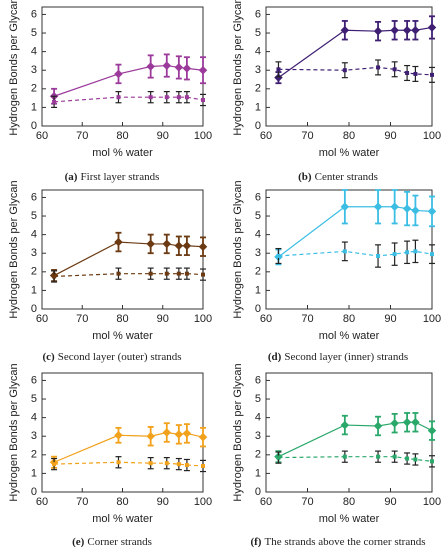 The height and width of the screenshot is (550, 445). Describe the element at coordinates (112, 542) in the screenshot. I see `caption: (e) Corner strands` at that location.